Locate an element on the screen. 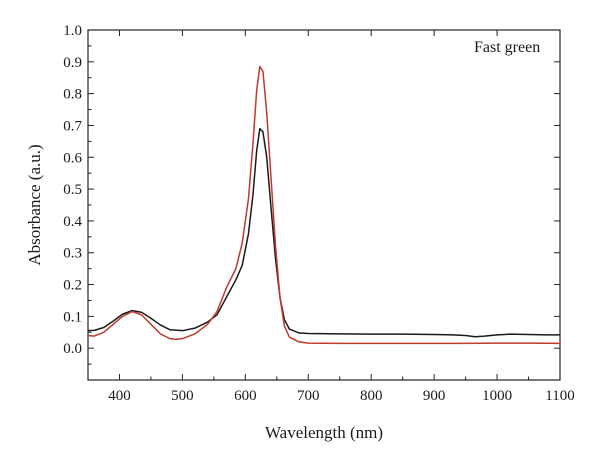  x-tick-label: 1100 is located at coordinates (559, 396).